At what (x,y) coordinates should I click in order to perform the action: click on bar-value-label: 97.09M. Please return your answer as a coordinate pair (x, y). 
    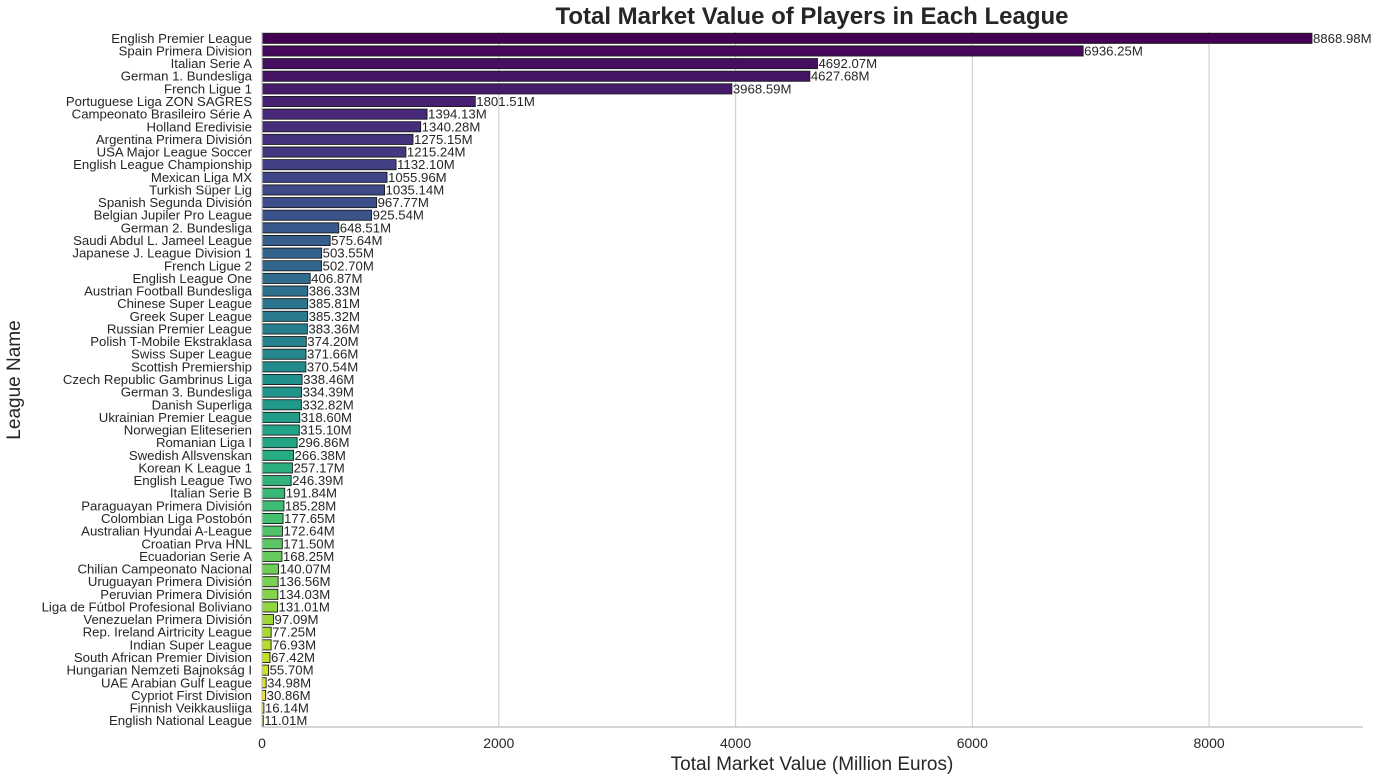
    Looking at the image, I should click on (296, 619).